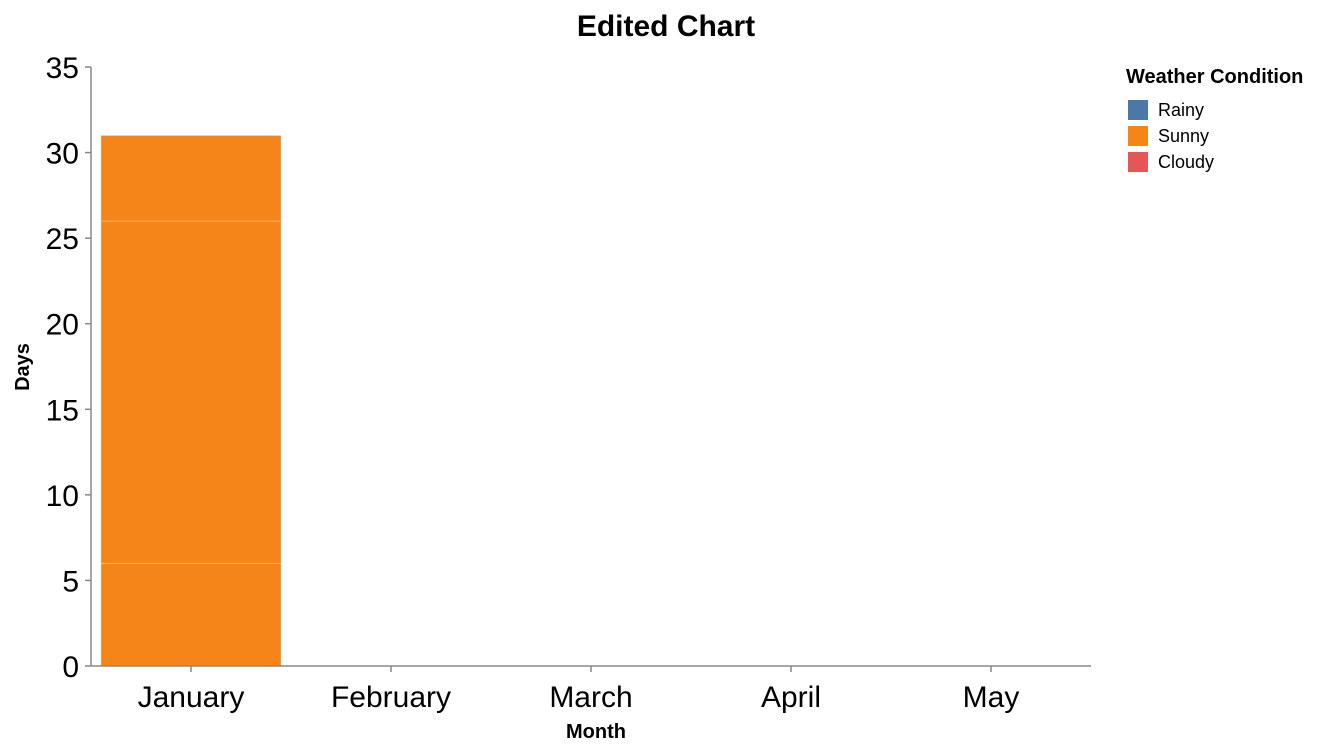 The height and width of the screenshot is (752, 1332). I want to click on y-tick-label: 0, so click(70, 667).